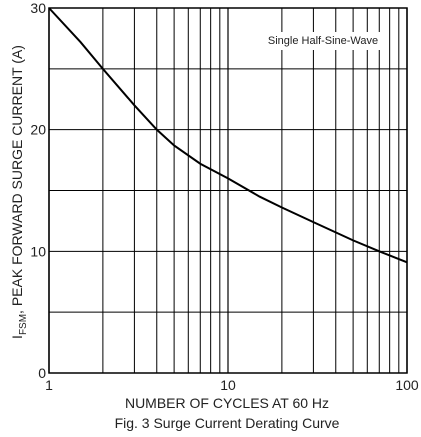  I want to click on y-axis-label: IFSM, PEAK FORWARD SURGE CURRENT (A), so click(19, 192).